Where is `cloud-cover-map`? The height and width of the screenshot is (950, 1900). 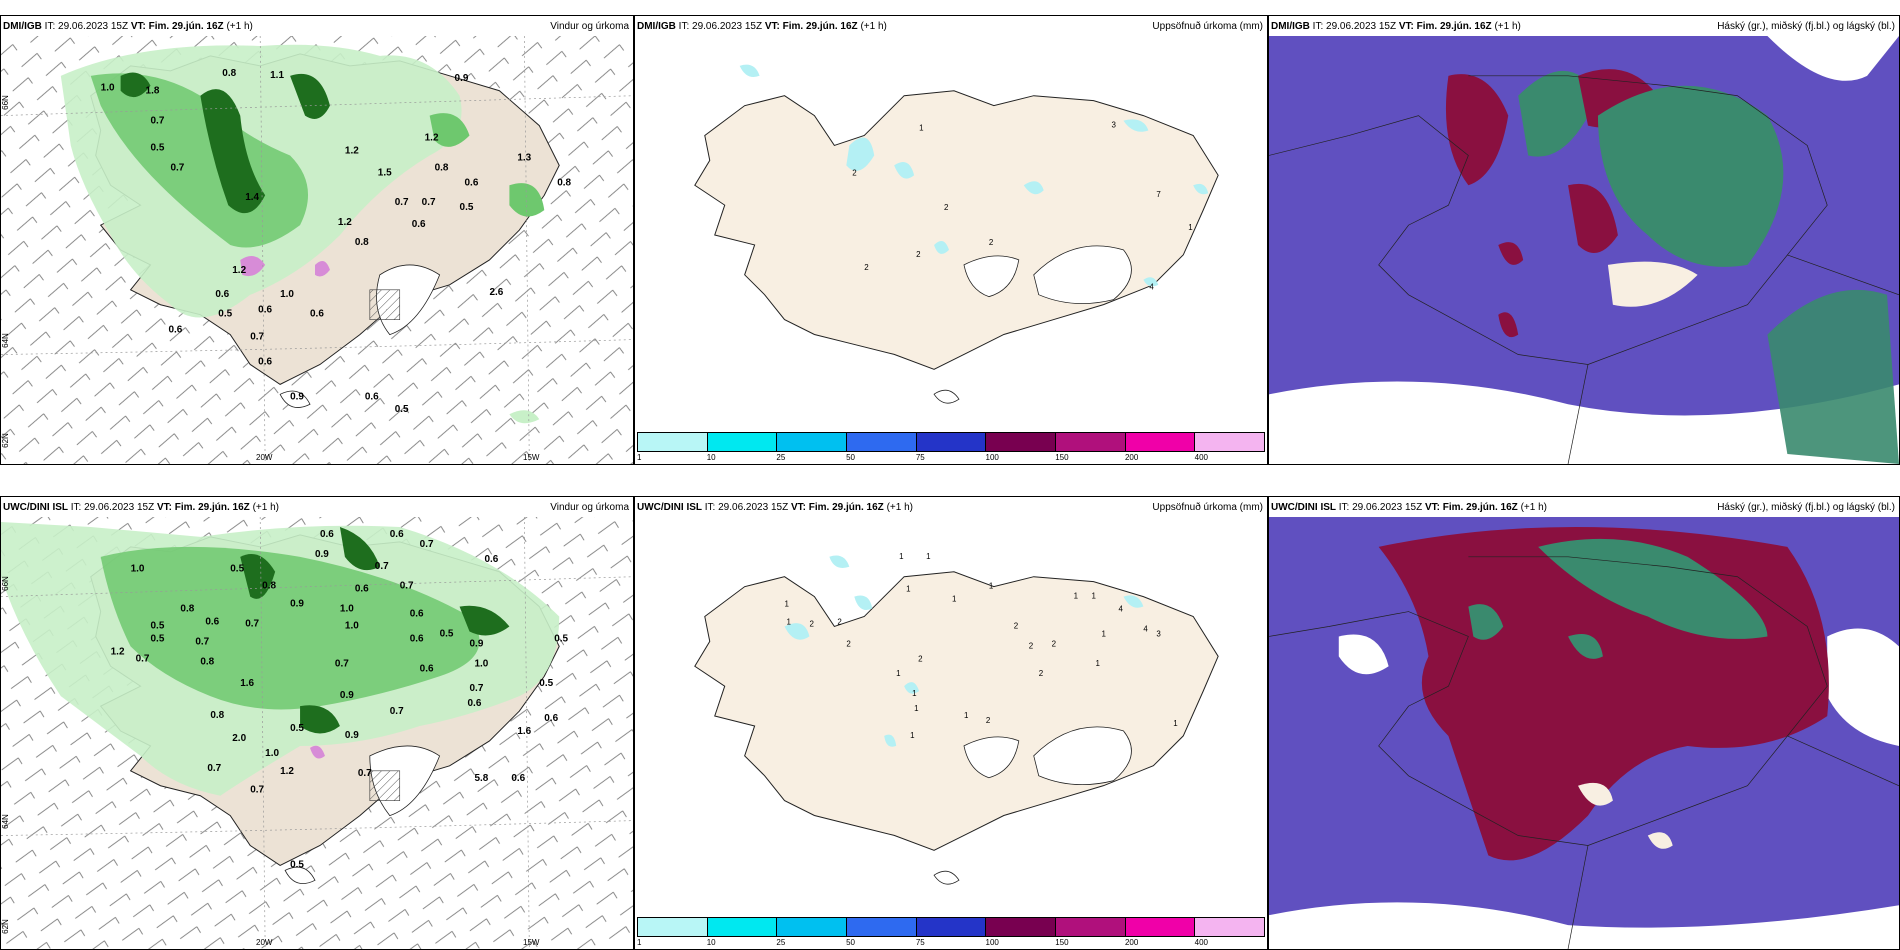
cloud-cover-map is located at coordinates (1584, 250).